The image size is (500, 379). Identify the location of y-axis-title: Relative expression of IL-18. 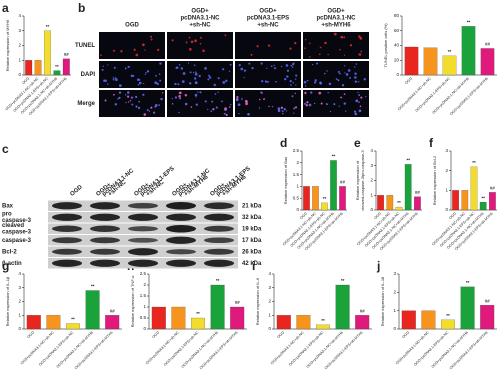
(382, 301).